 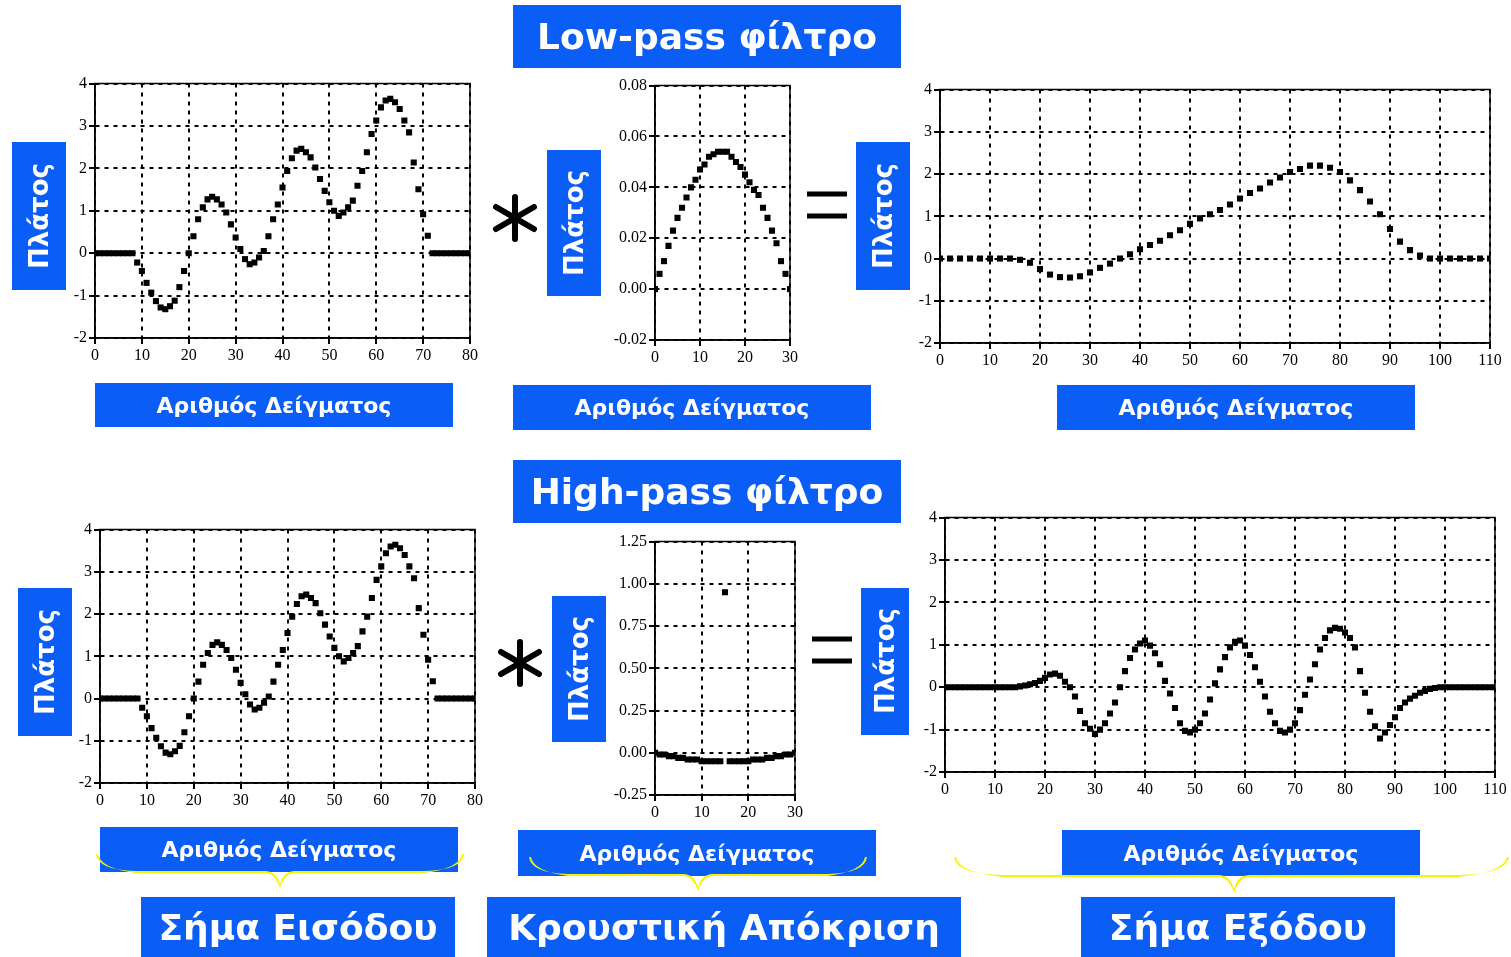 What do you see at coordinates (1190, 359) in the screenshot?
I see `x-tick-label: 50` at bounding box center [1190, 359].